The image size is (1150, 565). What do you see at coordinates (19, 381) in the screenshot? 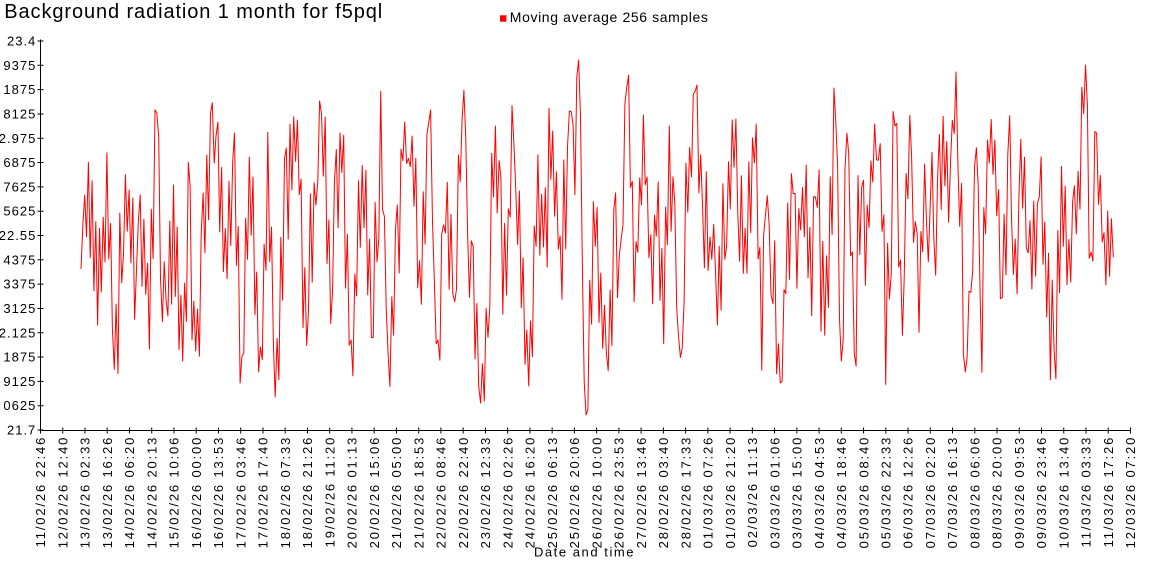
I see `svg-text: 9125` at bounding box center [19, 381].